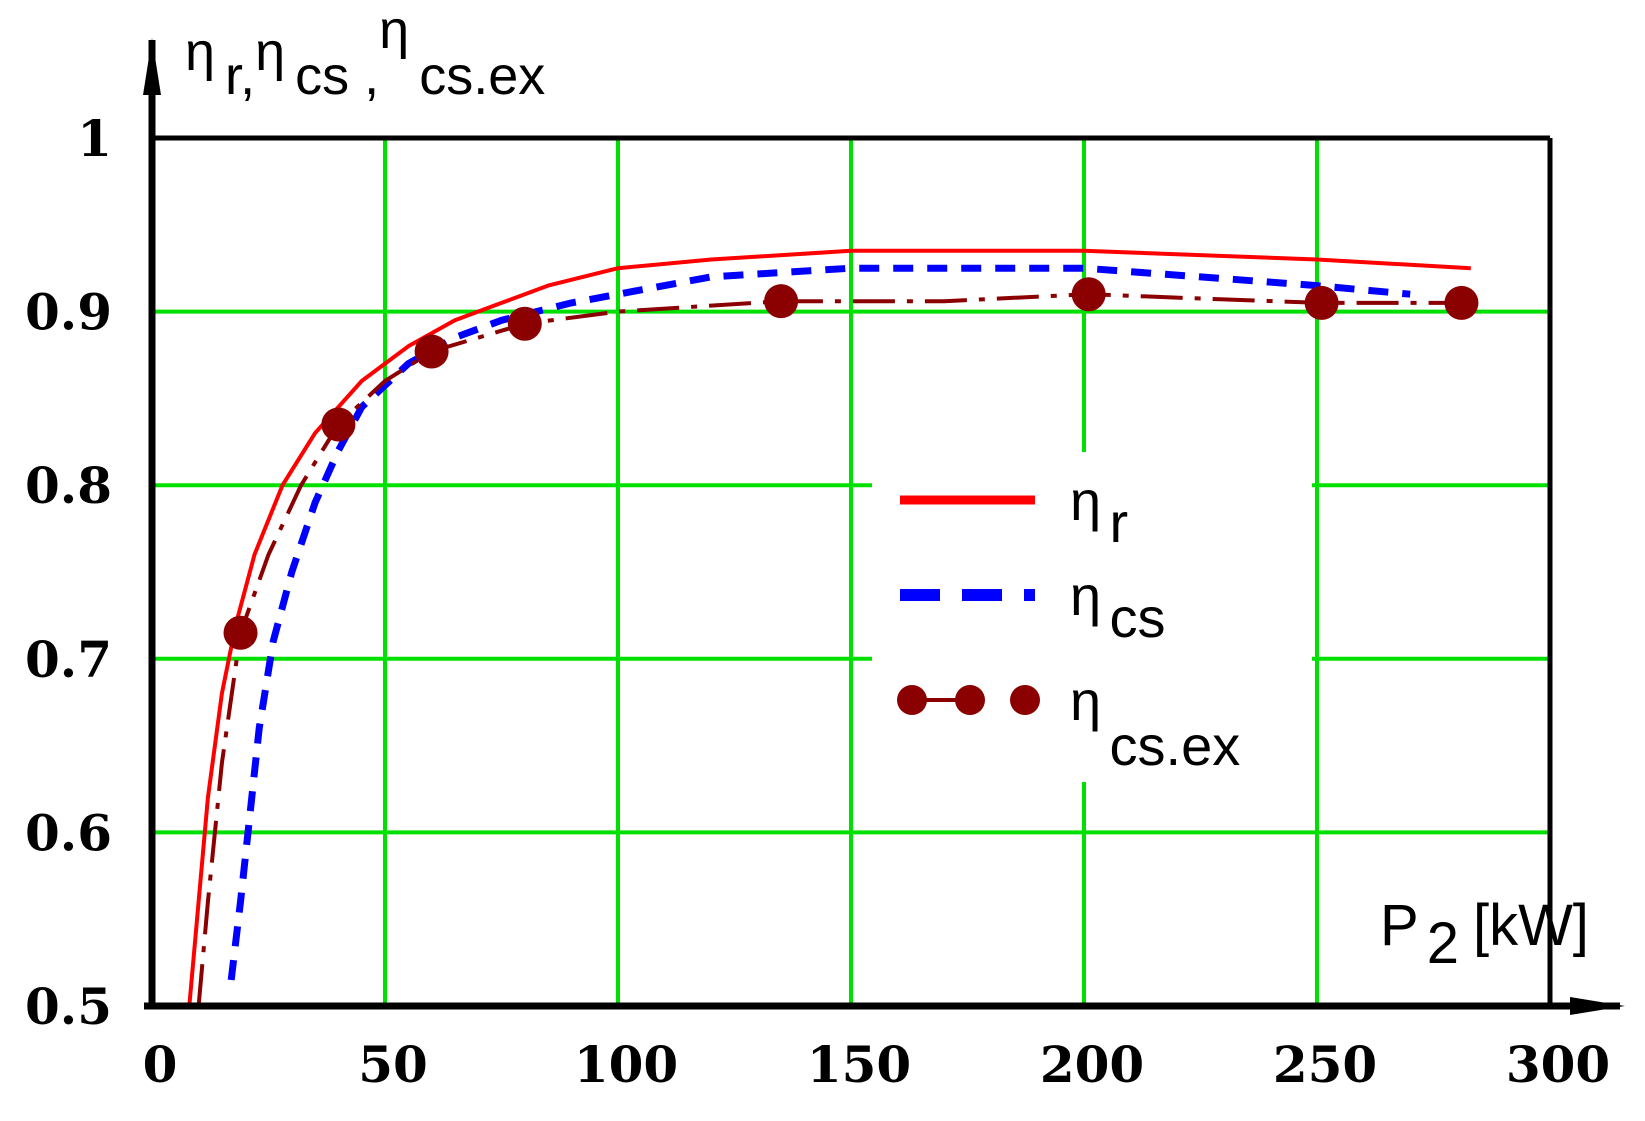  What do you see at coordinates (322, 76) in the screenshot?
I see `y-label-subscript: cs` at bounding box center [322, 76].